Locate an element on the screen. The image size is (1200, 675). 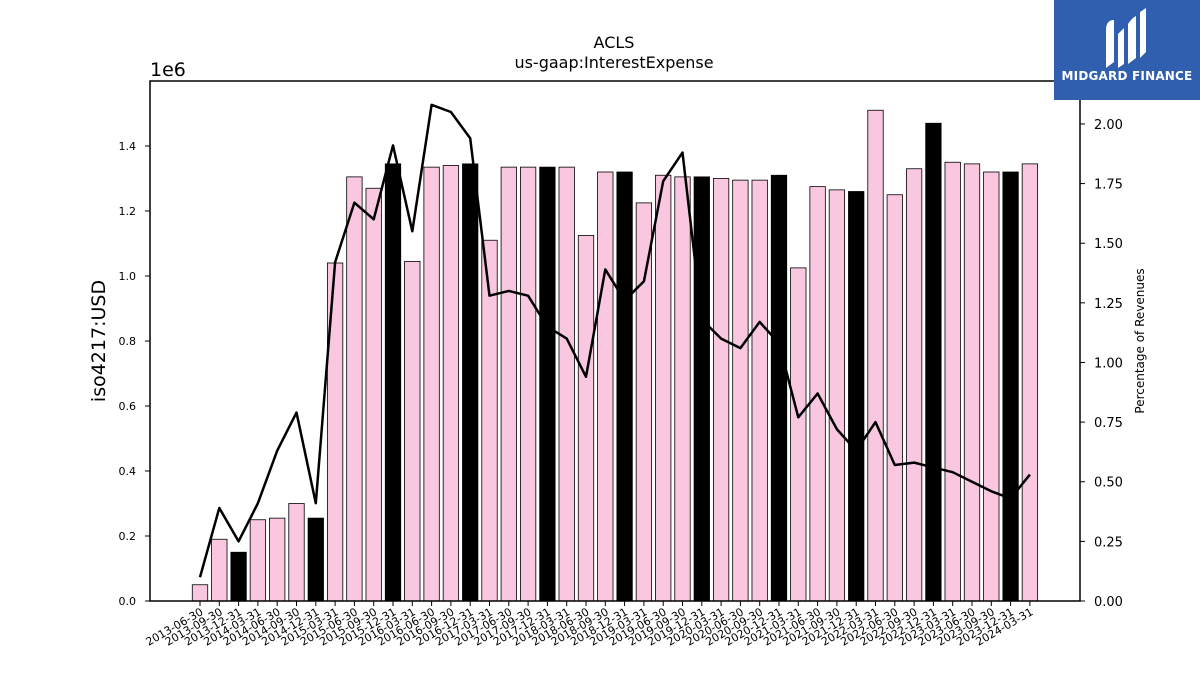
logo-text: MIDGARD FINANCE is located at coordinates (1127, 76).